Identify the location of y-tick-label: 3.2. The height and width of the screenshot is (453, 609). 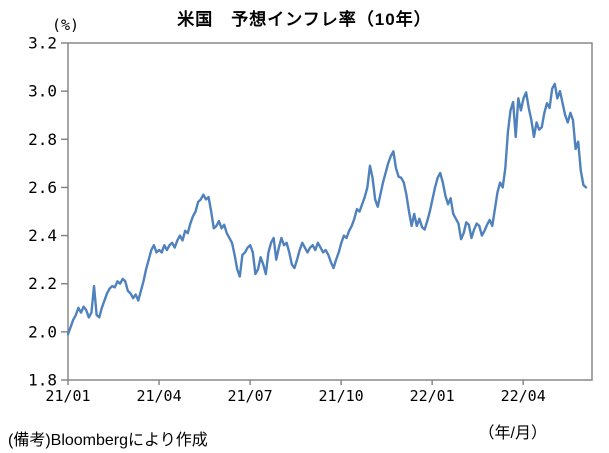
(42, 43).